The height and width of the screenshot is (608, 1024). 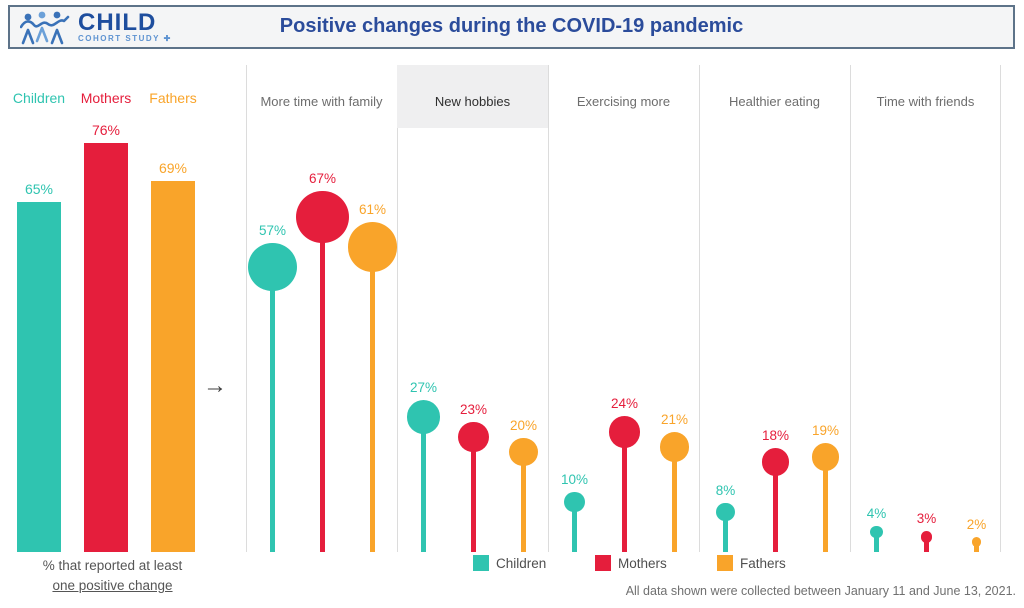 I want to click on legend-item-fathers: Fathers, so click(x=751, y=563).